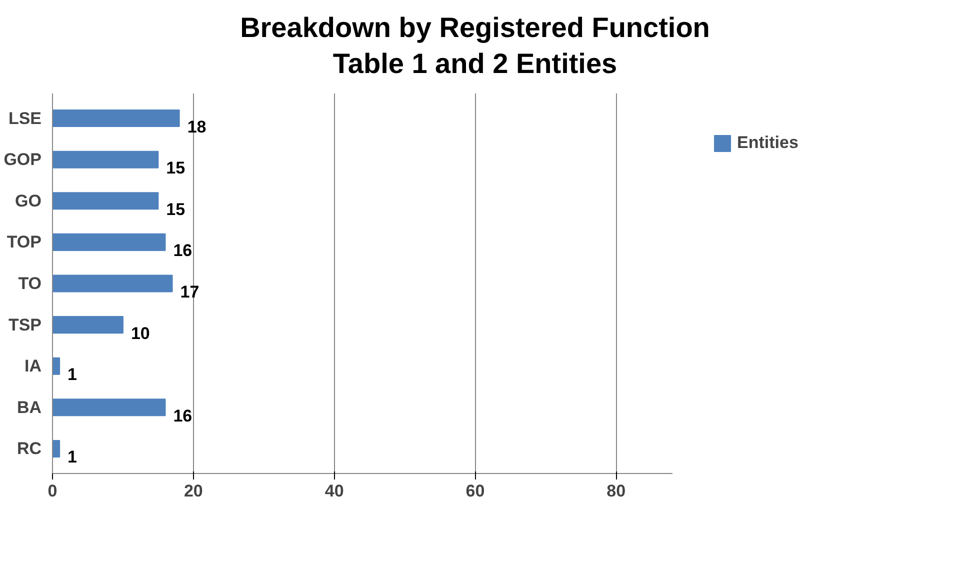 The height and width of the screenshot is (577, 963). Describe the element at coordinates (29, 407) in the screenshot. I see `y-tick-label: BA` at that location.